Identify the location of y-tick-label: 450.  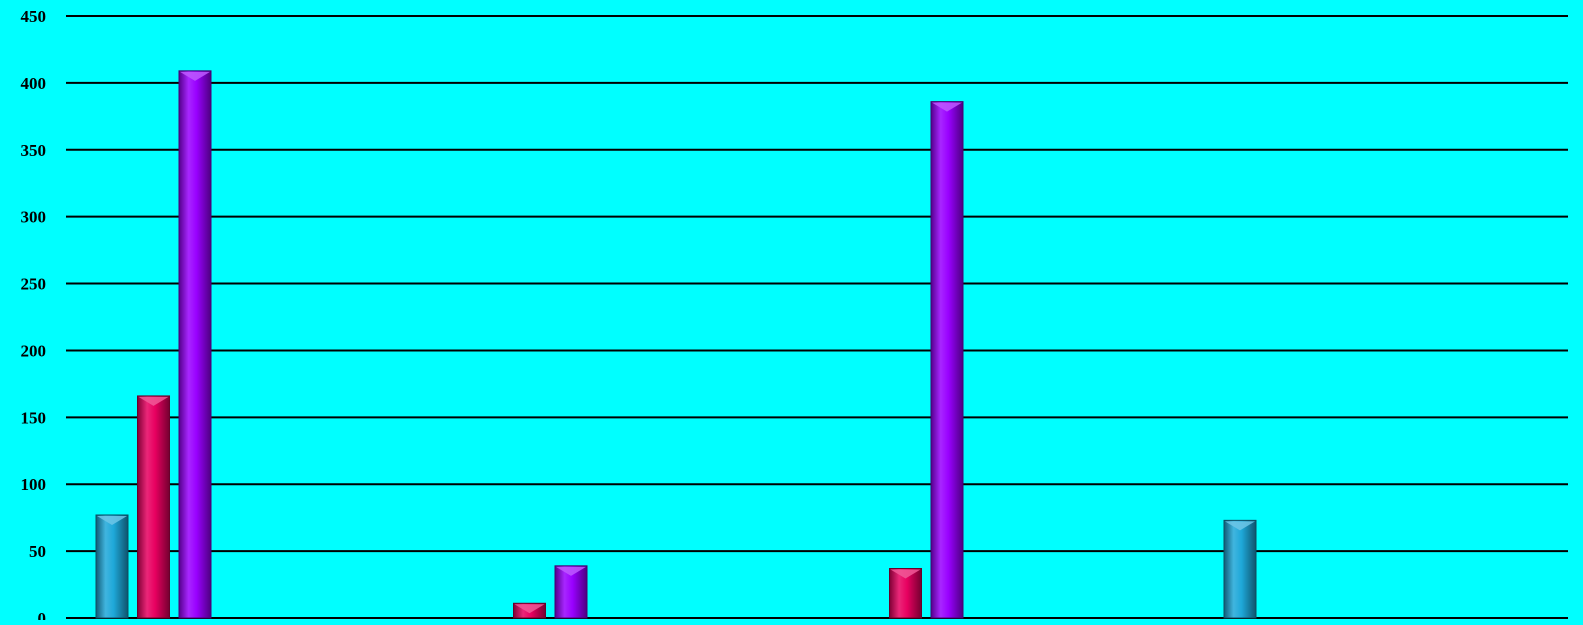
(34, 16).